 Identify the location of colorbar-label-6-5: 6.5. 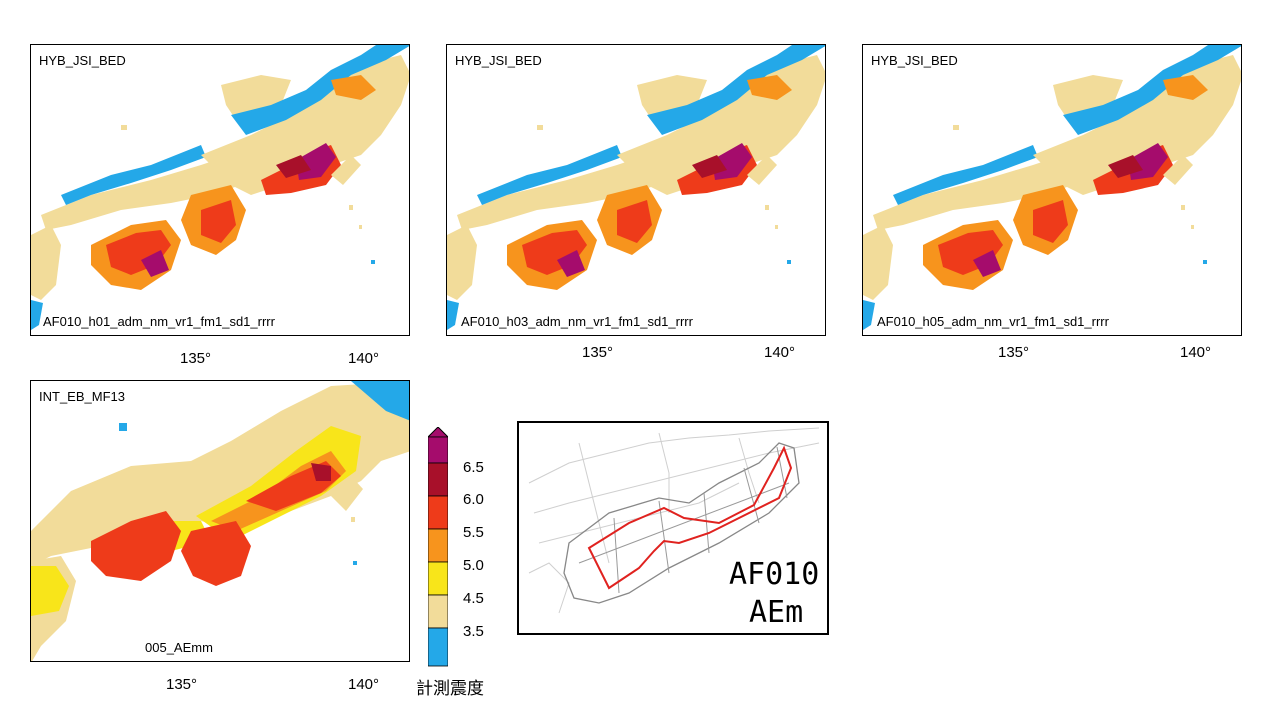
(473, 467).